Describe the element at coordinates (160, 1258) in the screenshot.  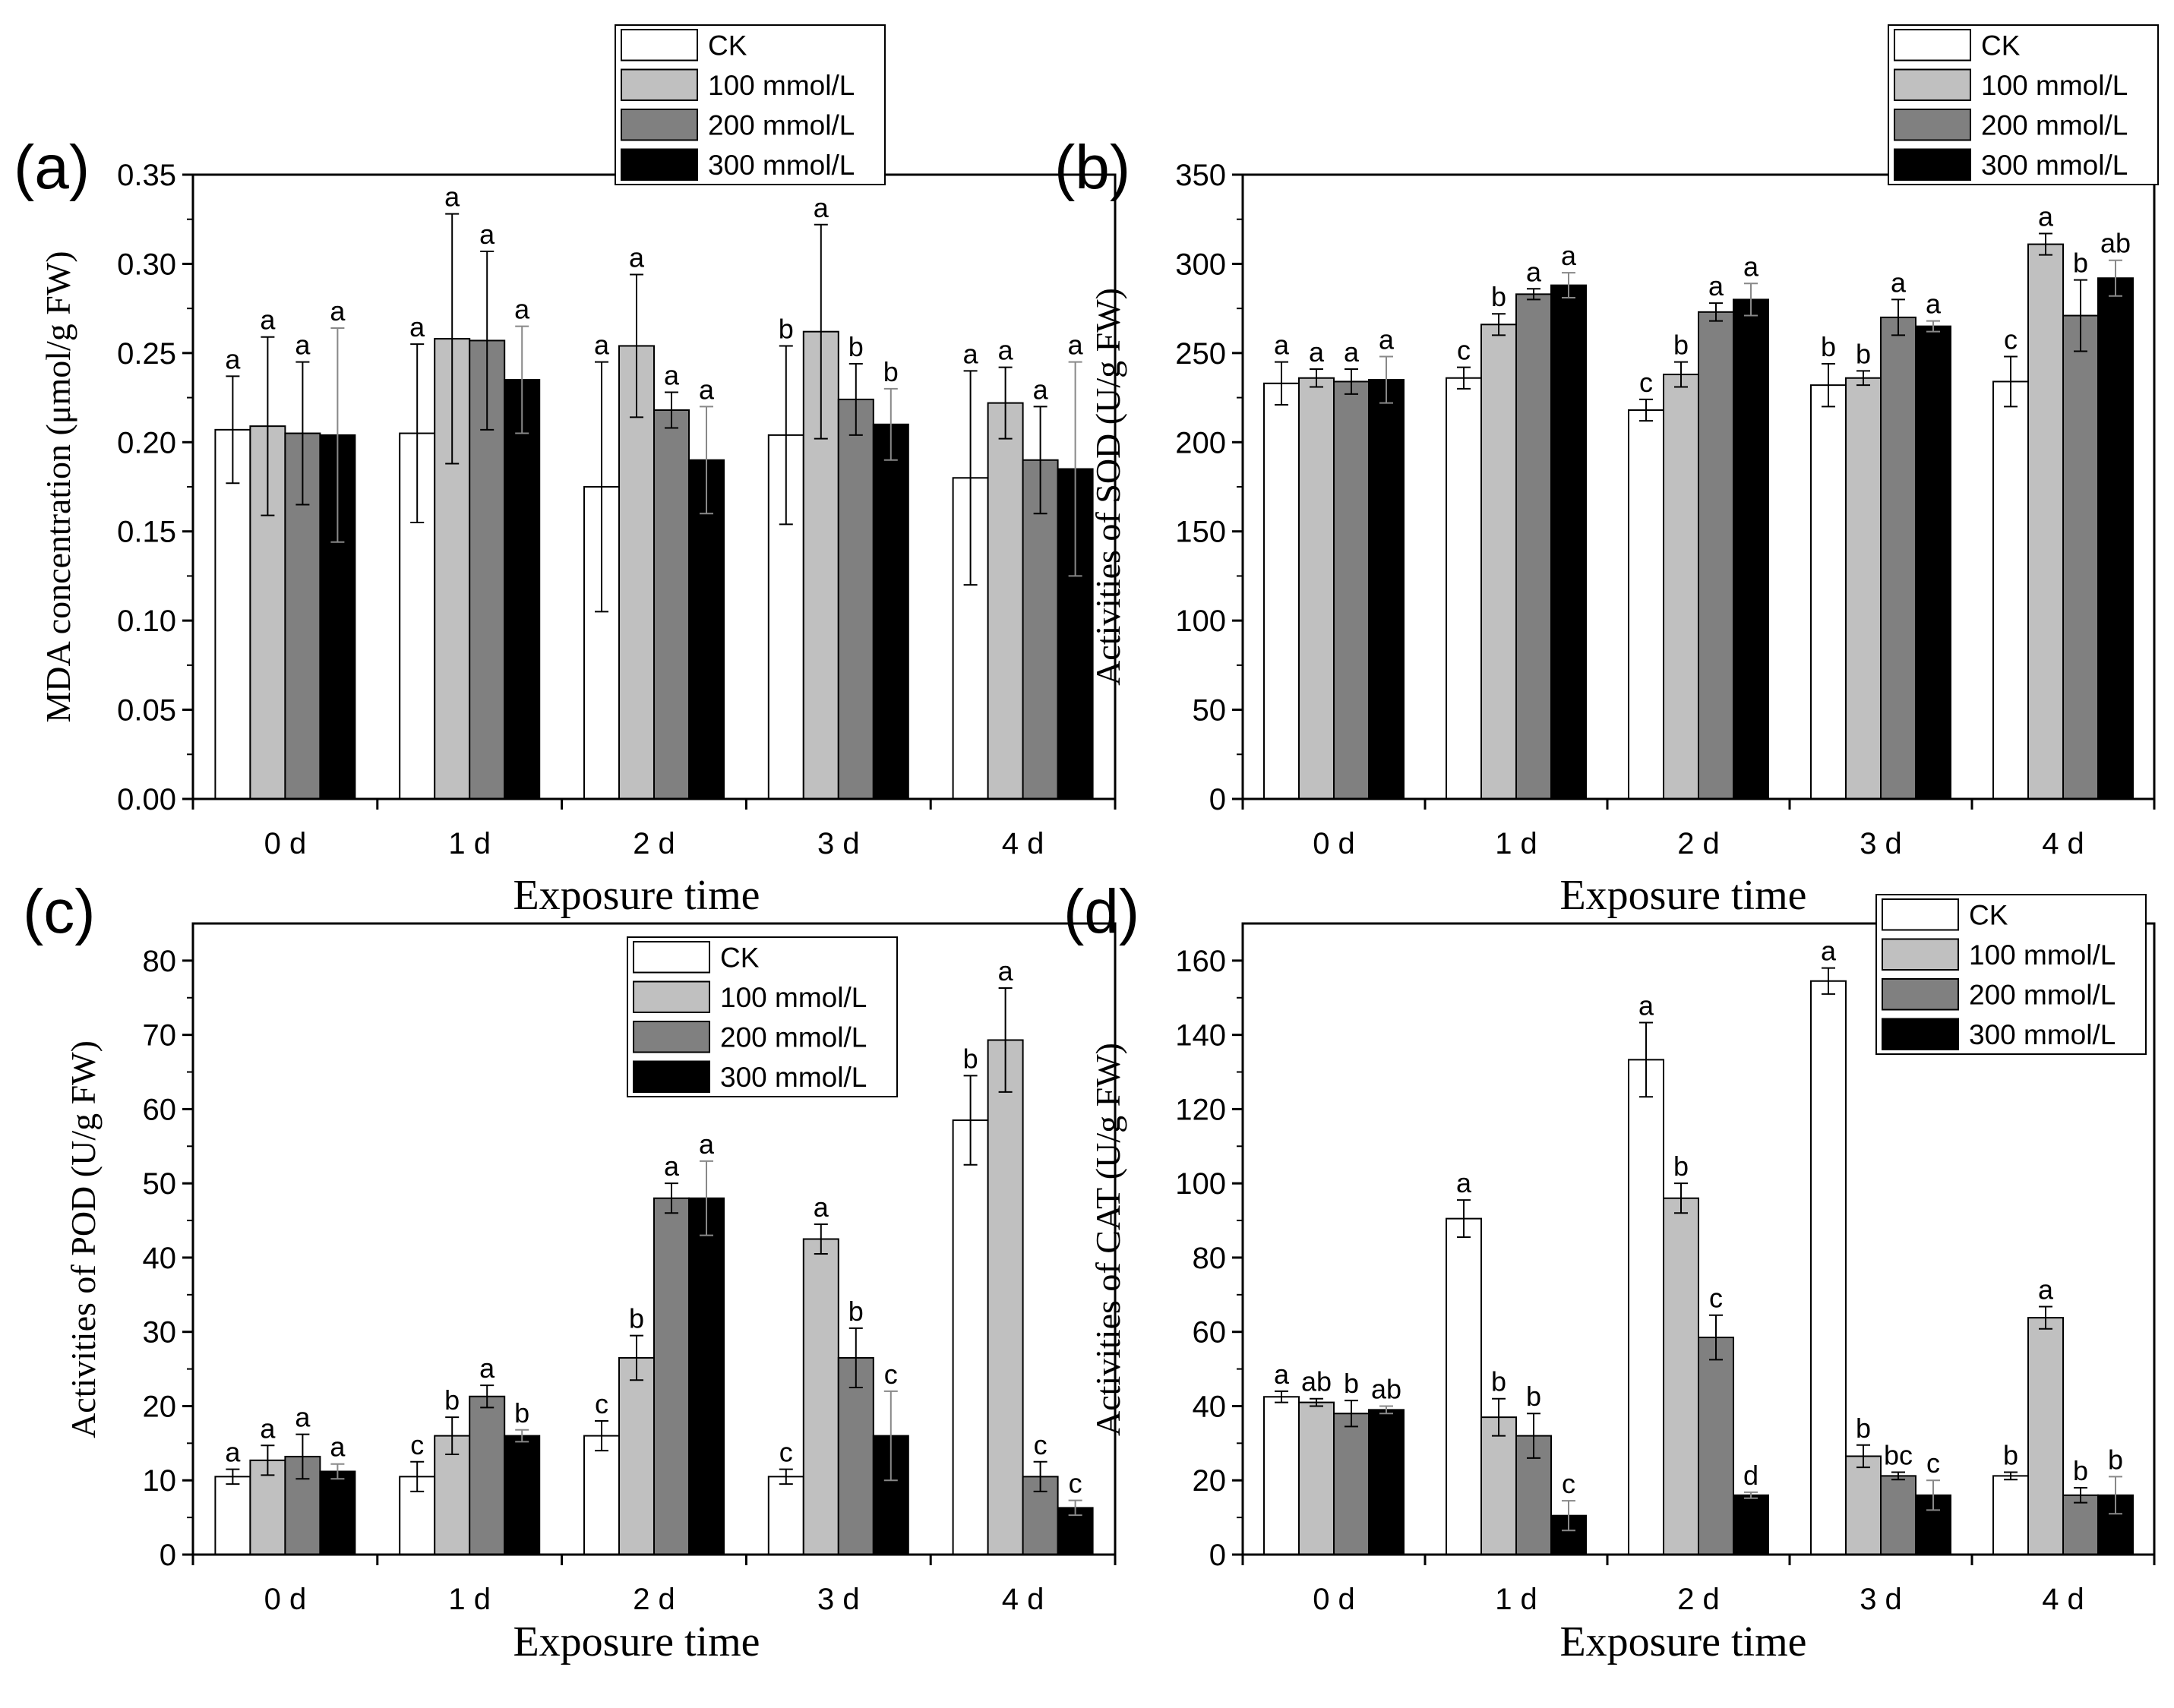
I see `y-tick-label: 40` at that location.